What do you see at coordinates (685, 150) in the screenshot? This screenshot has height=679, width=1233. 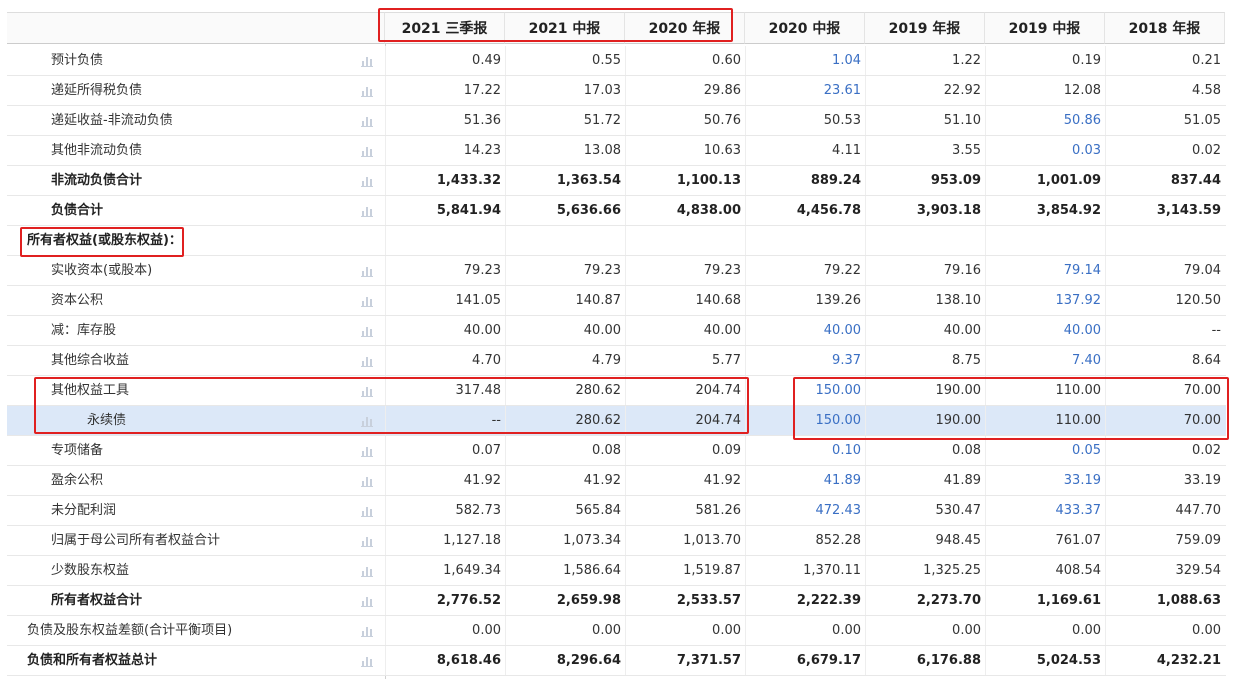 I see `value-cell: 10.63` at bounding box center [685, 150].